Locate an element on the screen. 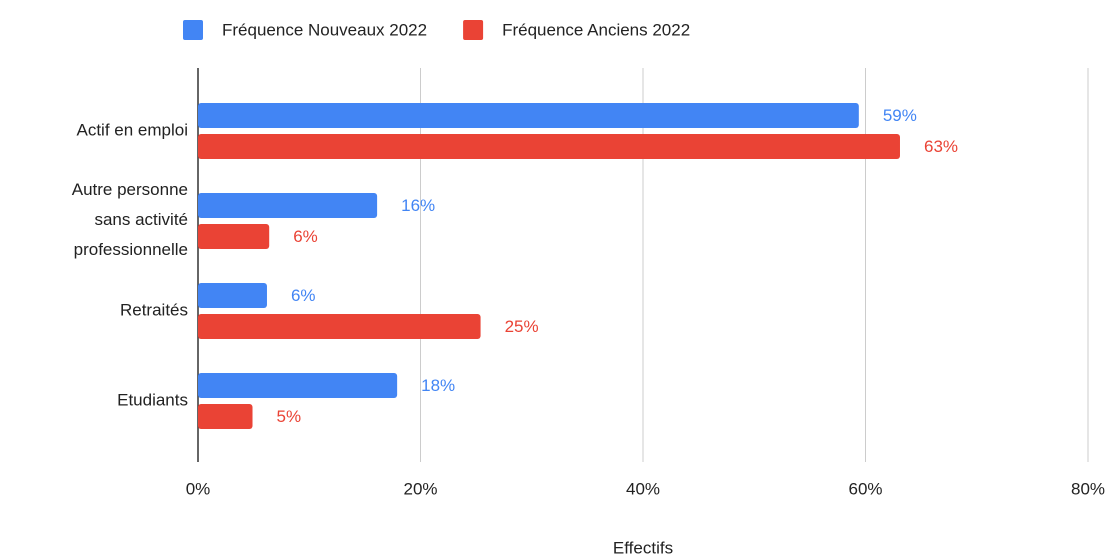  legend-label: Fréquence Anciens 2022 is located at coordinates (596, 29).